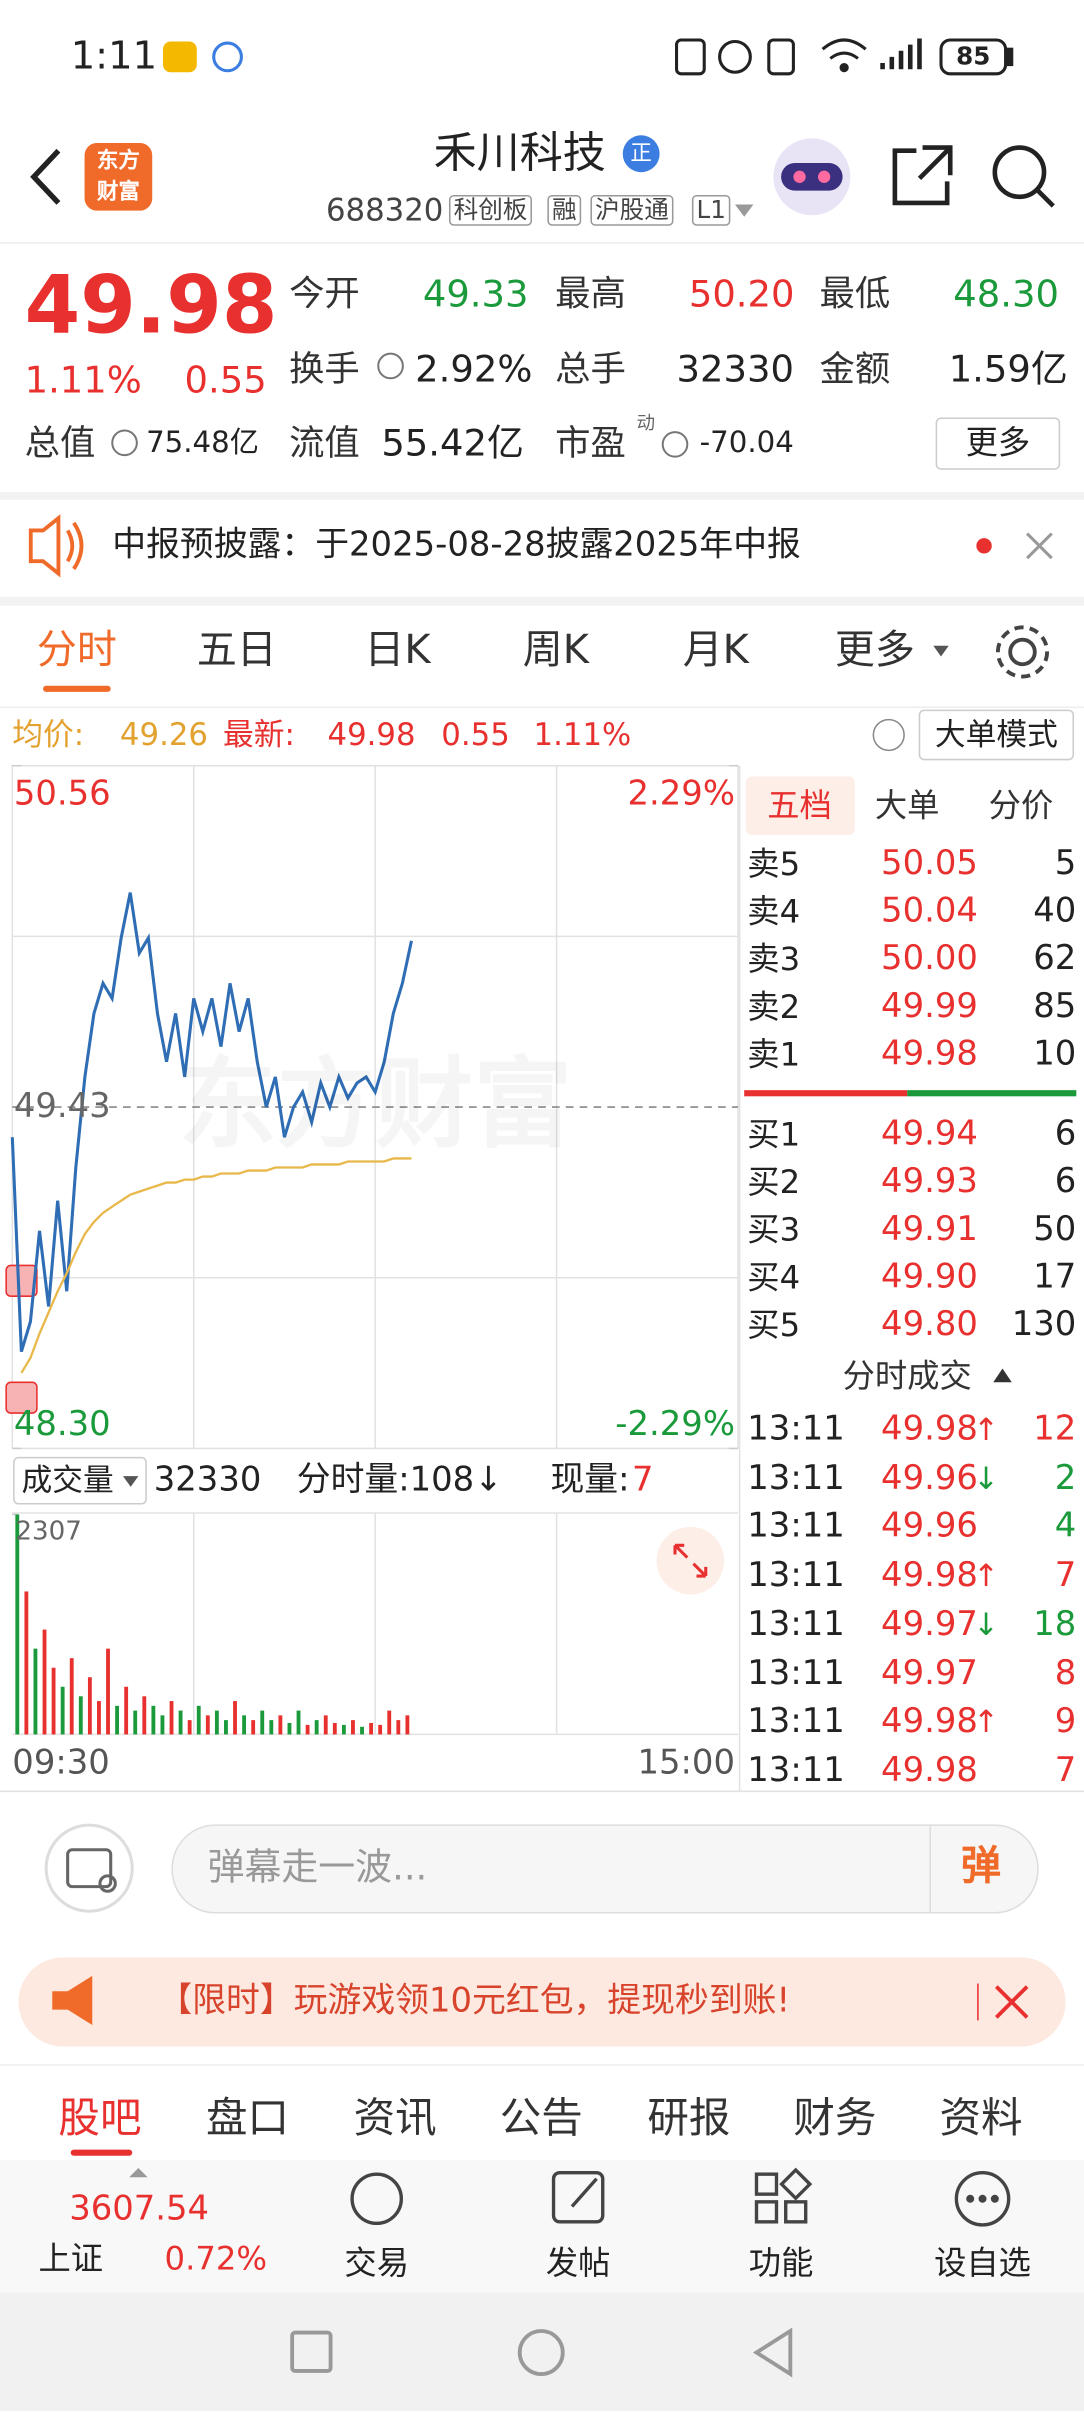 This screenshot has height=2412, width=1084. Describe the element at coordinates (474, 369) in the screenshot. I see `field-value: 2.92%` at that location.